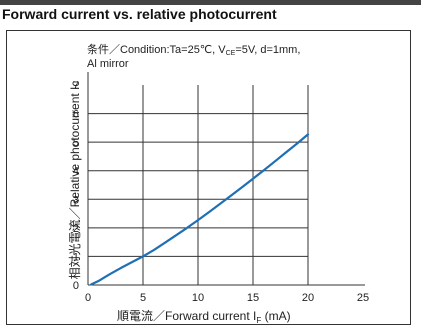 Image resolution: width=421 pixels, height=332 pixels. Describe the element at coordinates (308, 298) in the screenshot. I see `x-tick-label: 20` at that location.